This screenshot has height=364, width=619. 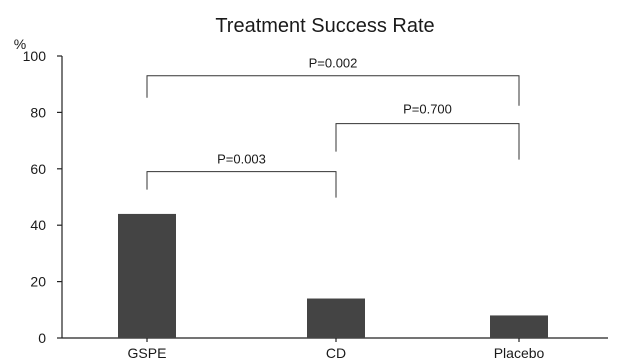 I want to click on p-value-label: P=0.003, so click(x=241, y=159).